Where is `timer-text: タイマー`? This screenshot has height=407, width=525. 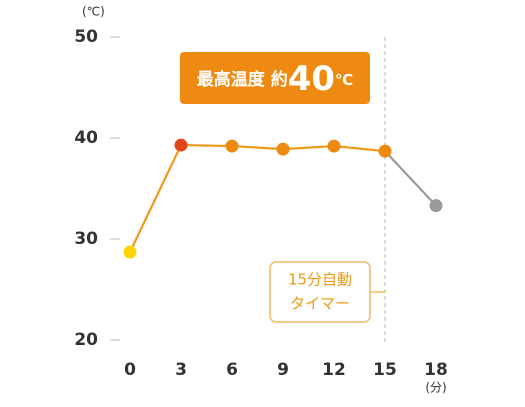
timer-text: タイマー is located at coordinates (320, 304).